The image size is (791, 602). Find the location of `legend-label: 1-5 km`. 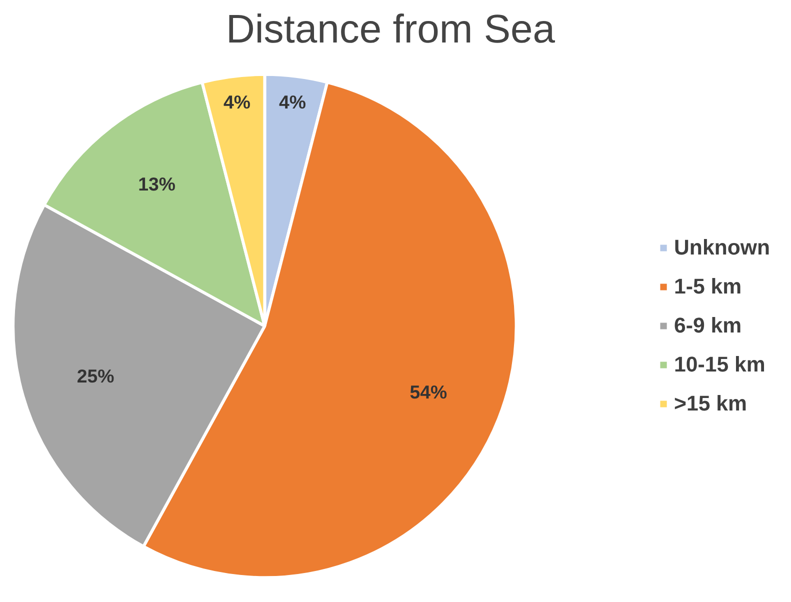

legend-label: 1-5 km is located at coordinates (708, 286).